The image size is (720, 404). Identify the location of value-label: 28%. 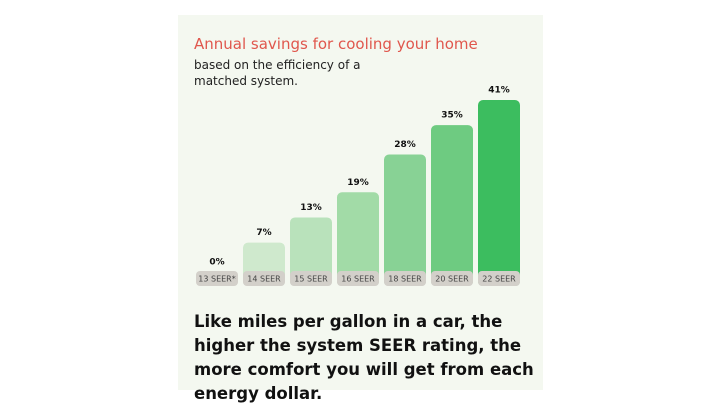
(405, 145).